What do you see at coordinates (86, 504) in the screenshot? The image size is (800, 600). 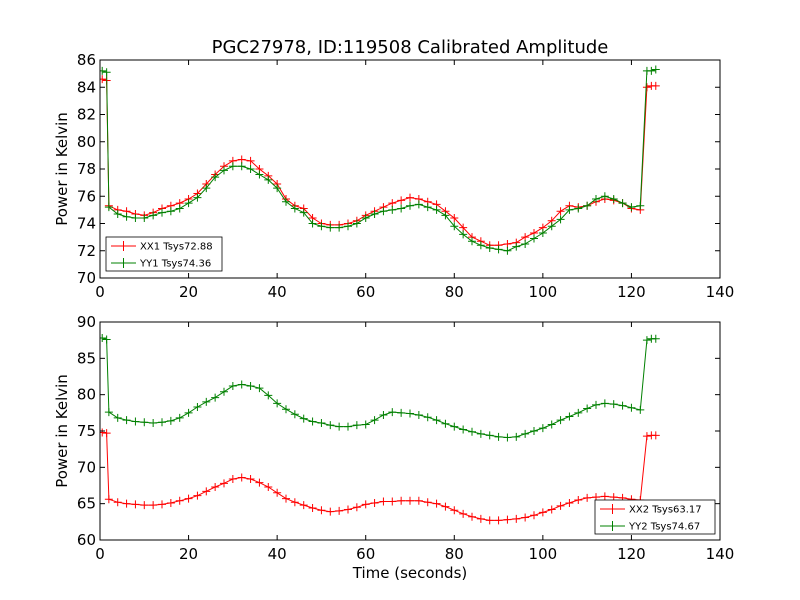 I see `bottom-y-tick-label: 65` at bounding box center [86, 504].